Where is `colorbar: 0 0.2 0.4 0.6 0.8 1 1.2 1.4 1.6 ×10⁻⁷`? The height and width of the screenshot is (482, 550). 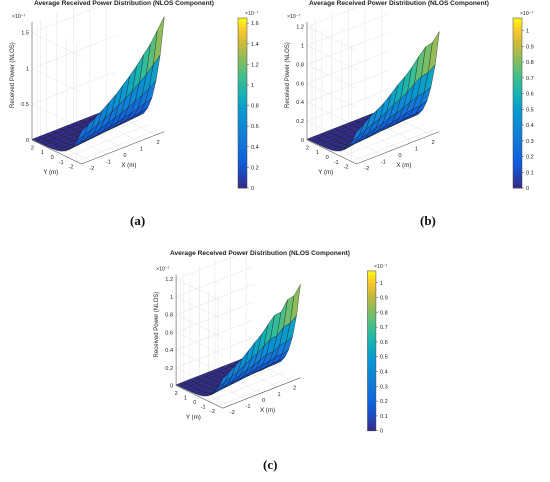
colorbar: 0 0.2 0.4 0.6 0.8 1 1.2 1.4 1.6 ×10⁻⁷ is located at coordinates (248, 101).